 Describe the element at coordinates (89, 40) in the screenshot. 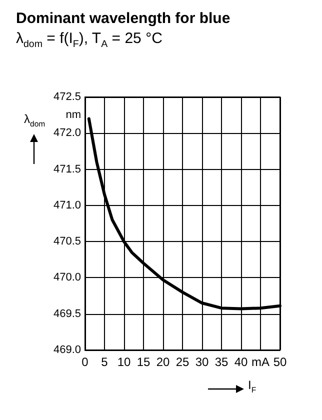

I see `chart-subtitle: λ$_{dom}$ = f(I$_{F}$), T$_{A}$ = 25 °C` at that location.